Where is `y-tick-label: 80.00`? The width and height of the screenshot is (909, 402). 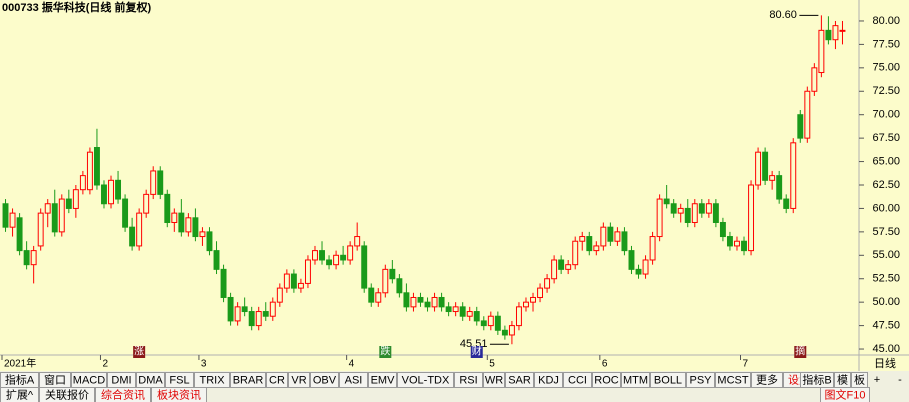 y-tick-label: 80.00 is located at coordinates (886, 21).